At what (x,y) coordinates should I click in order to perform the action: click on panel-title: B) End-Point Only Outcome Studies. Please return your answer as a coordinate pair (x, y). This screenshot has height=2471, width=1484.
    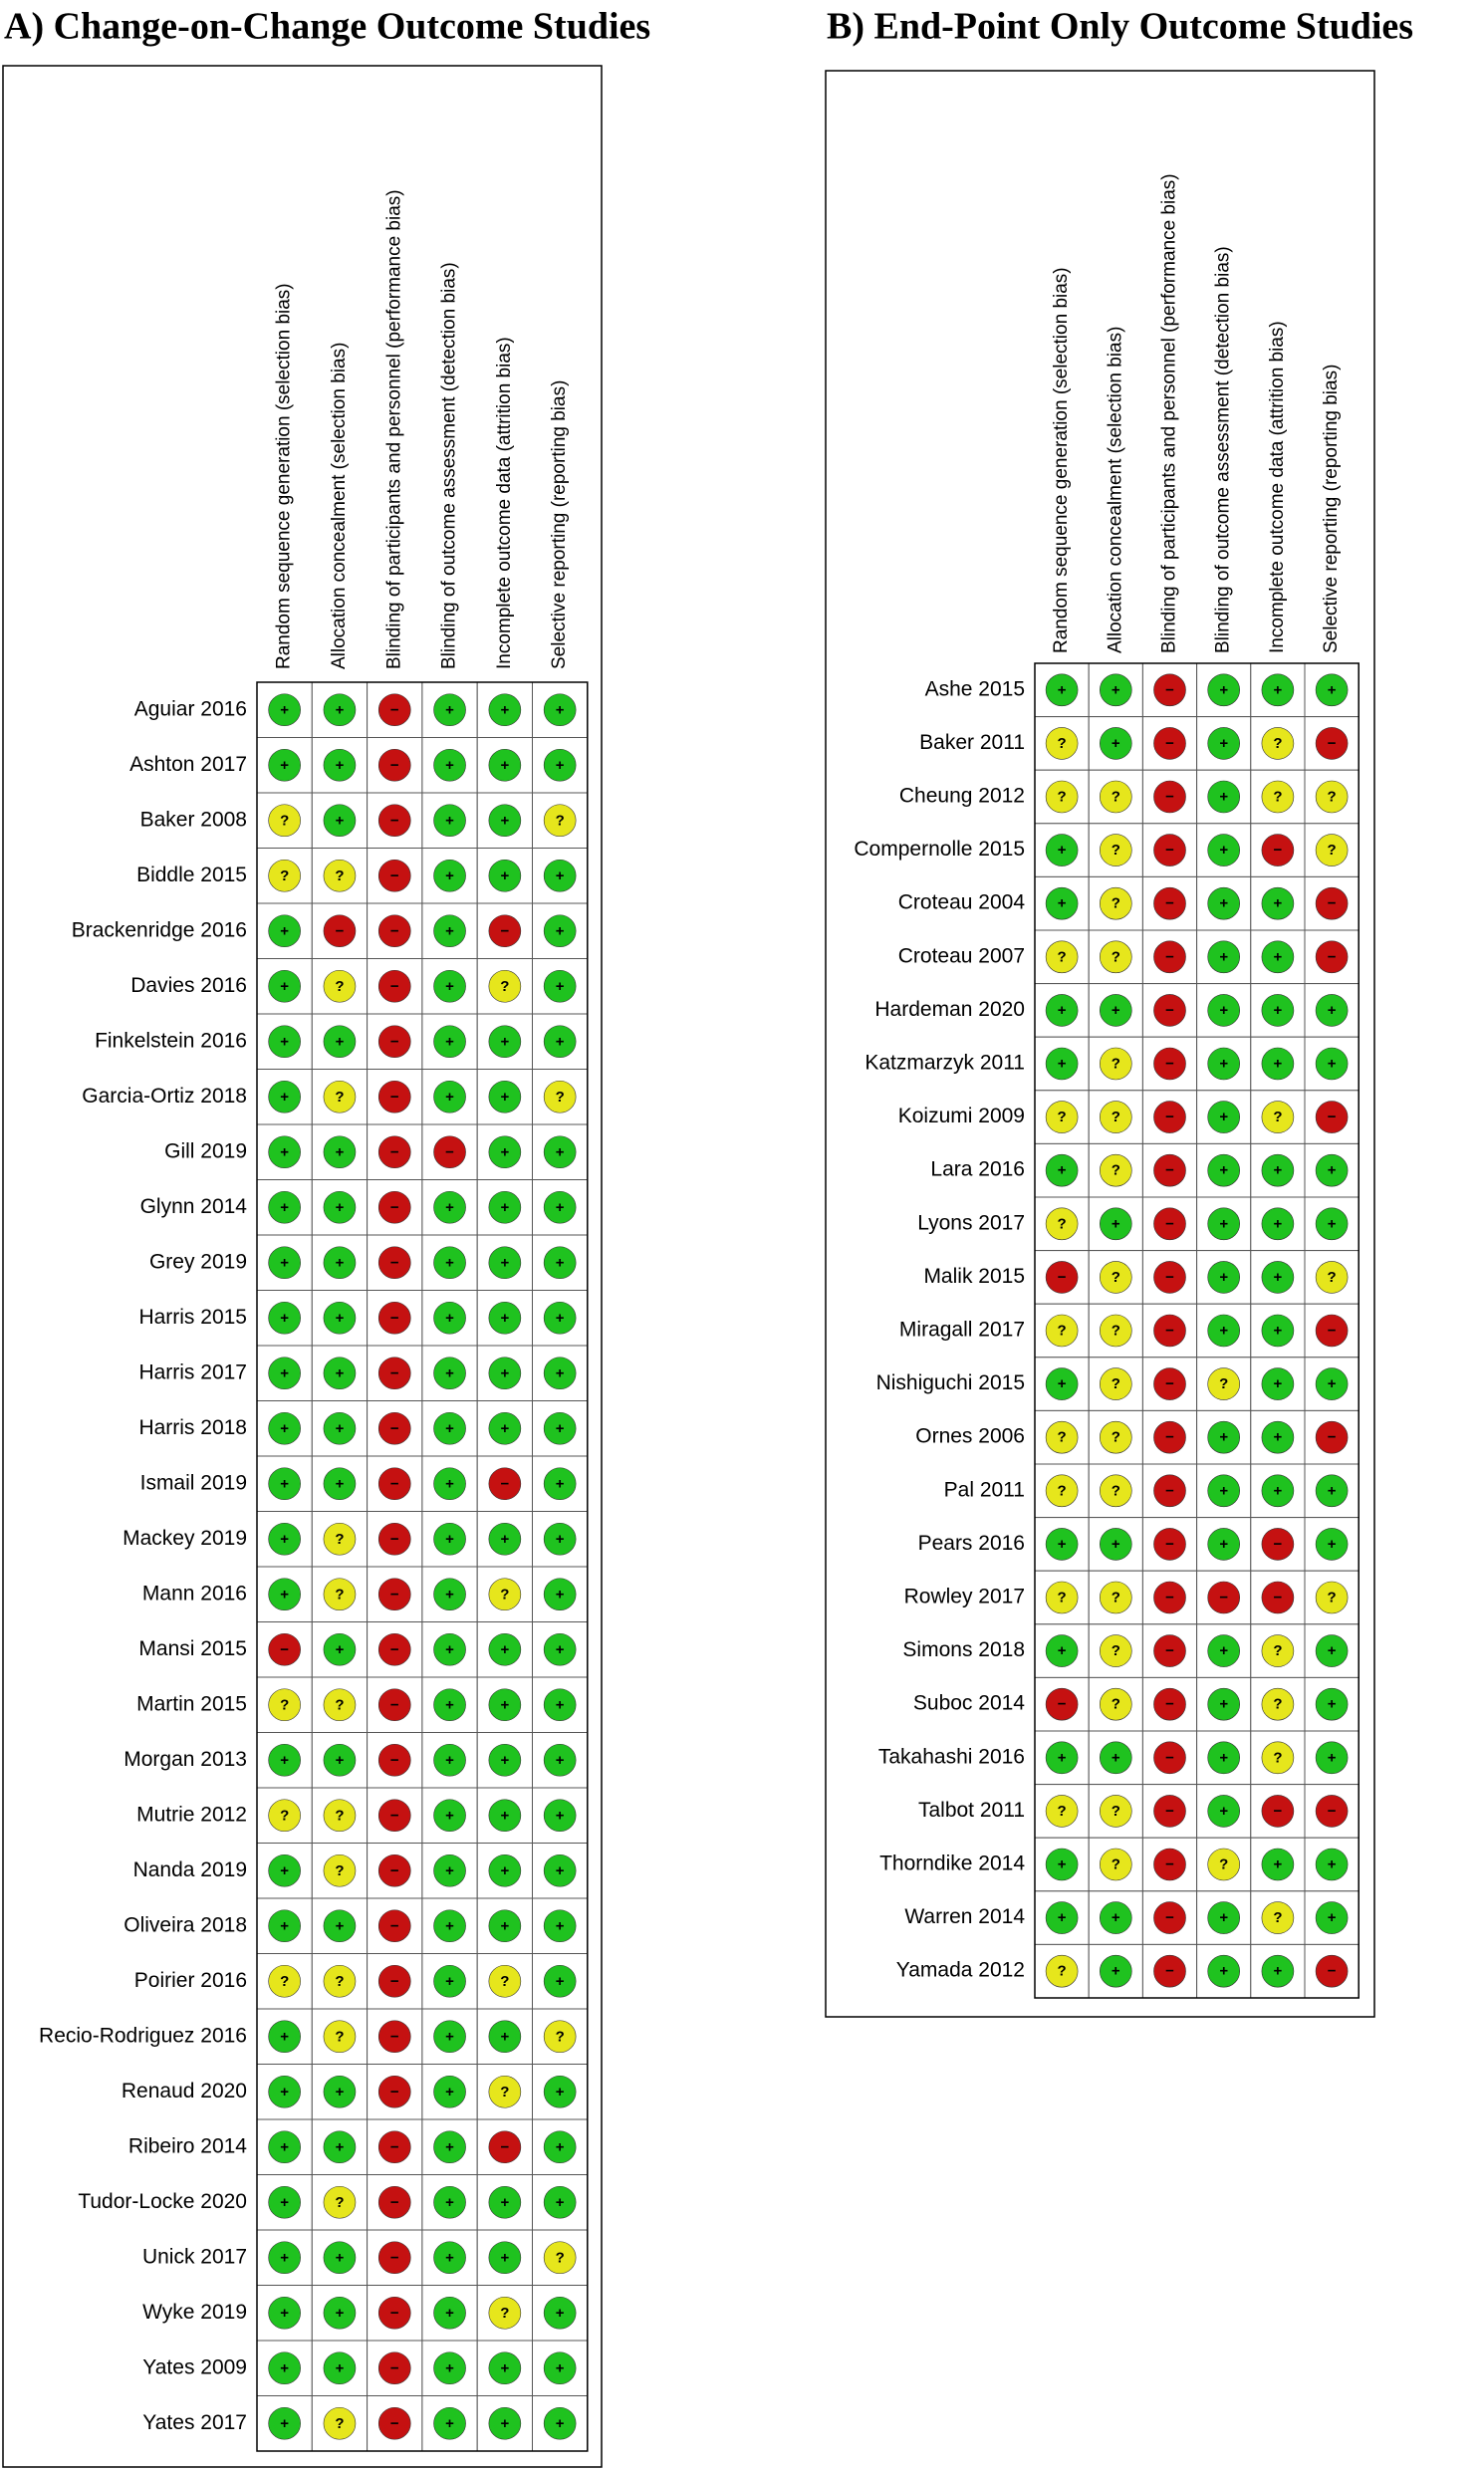
    Looking at the image, I should click on (1120, 27).